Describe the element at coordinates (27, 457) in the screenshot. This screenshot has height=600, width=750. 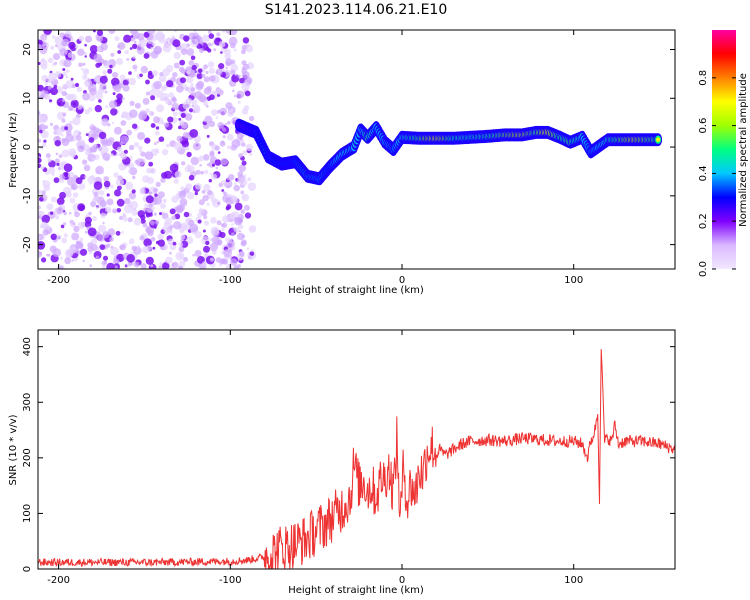
I see `snr-ytick-label: 200` at that location.